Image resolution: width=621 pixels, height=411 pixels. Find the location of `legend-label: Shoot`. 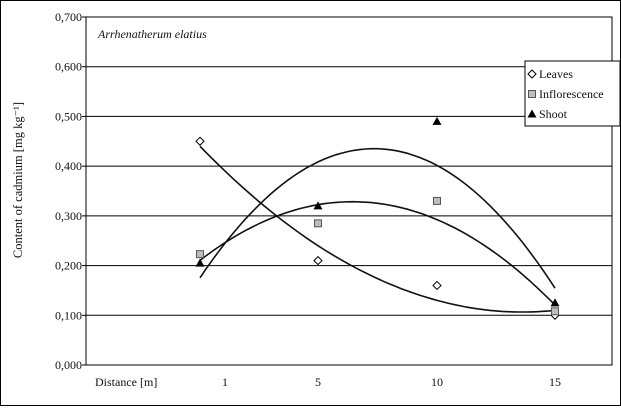

legend-label: Shoot is located at coordinates (553, 114).